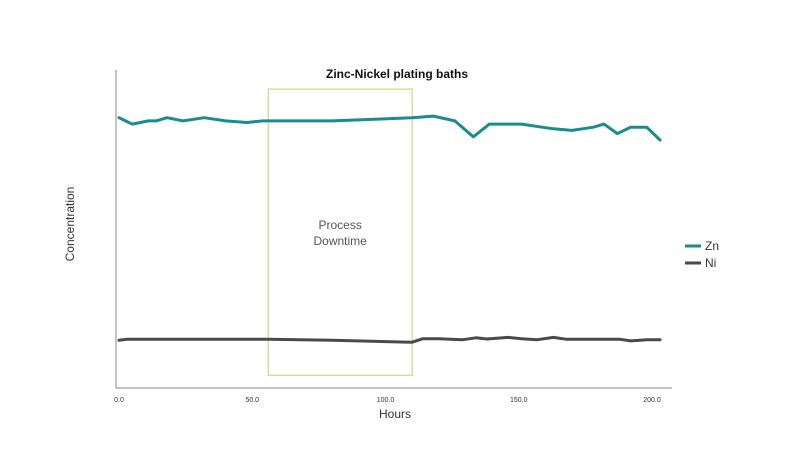 The height and width of the screenshot is (450, 800). What do you see at coordinates (252, 400) in the screenshot?
I see `x-tick-label: 50.0` at bounding box center [252, 400].